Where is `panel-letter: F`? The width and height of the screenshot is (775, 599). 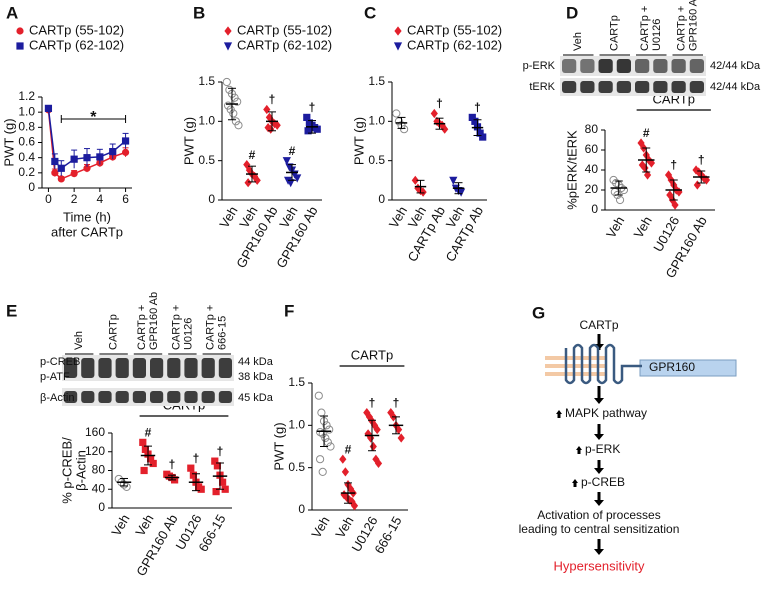
panel-letter: F is located at coordinates (289, 310).